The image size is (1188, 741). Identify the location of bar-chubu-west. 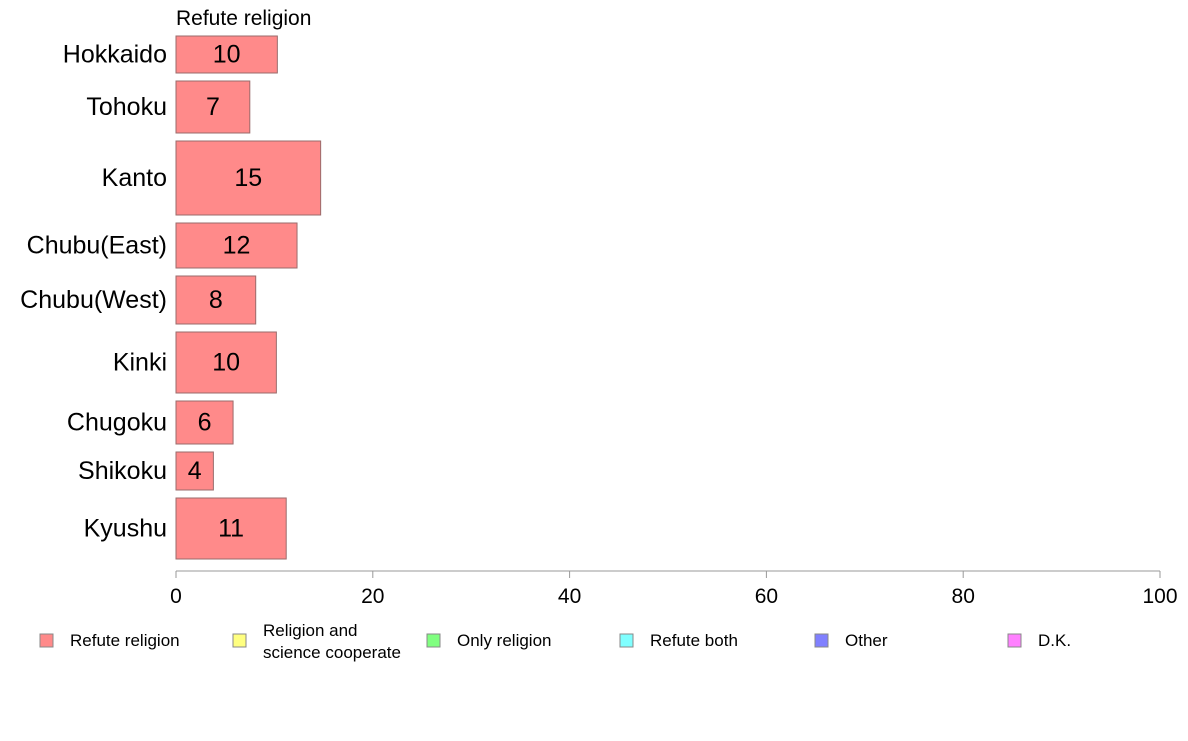
(216, 300).